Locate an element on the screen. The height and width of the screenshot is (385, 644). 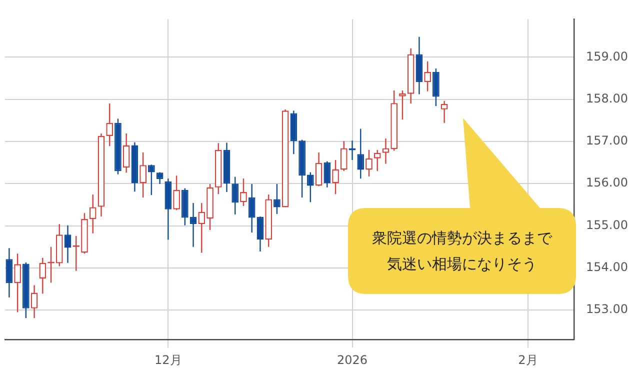
y-tick-label: 156.00 is located at coordinates (607, 183).